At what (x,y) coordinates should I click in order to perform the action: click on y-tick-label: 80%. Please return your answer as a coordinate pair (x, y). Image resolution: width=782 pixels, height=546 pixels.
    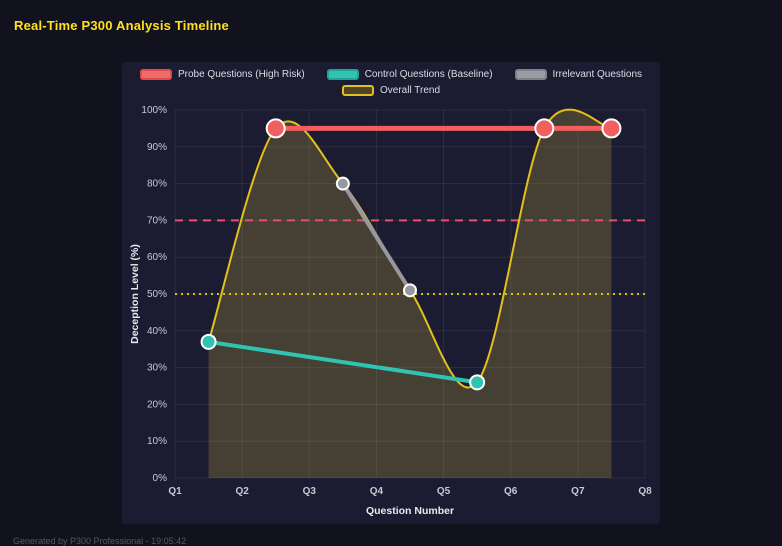
    Looking at the image, I should click on (157, 184).